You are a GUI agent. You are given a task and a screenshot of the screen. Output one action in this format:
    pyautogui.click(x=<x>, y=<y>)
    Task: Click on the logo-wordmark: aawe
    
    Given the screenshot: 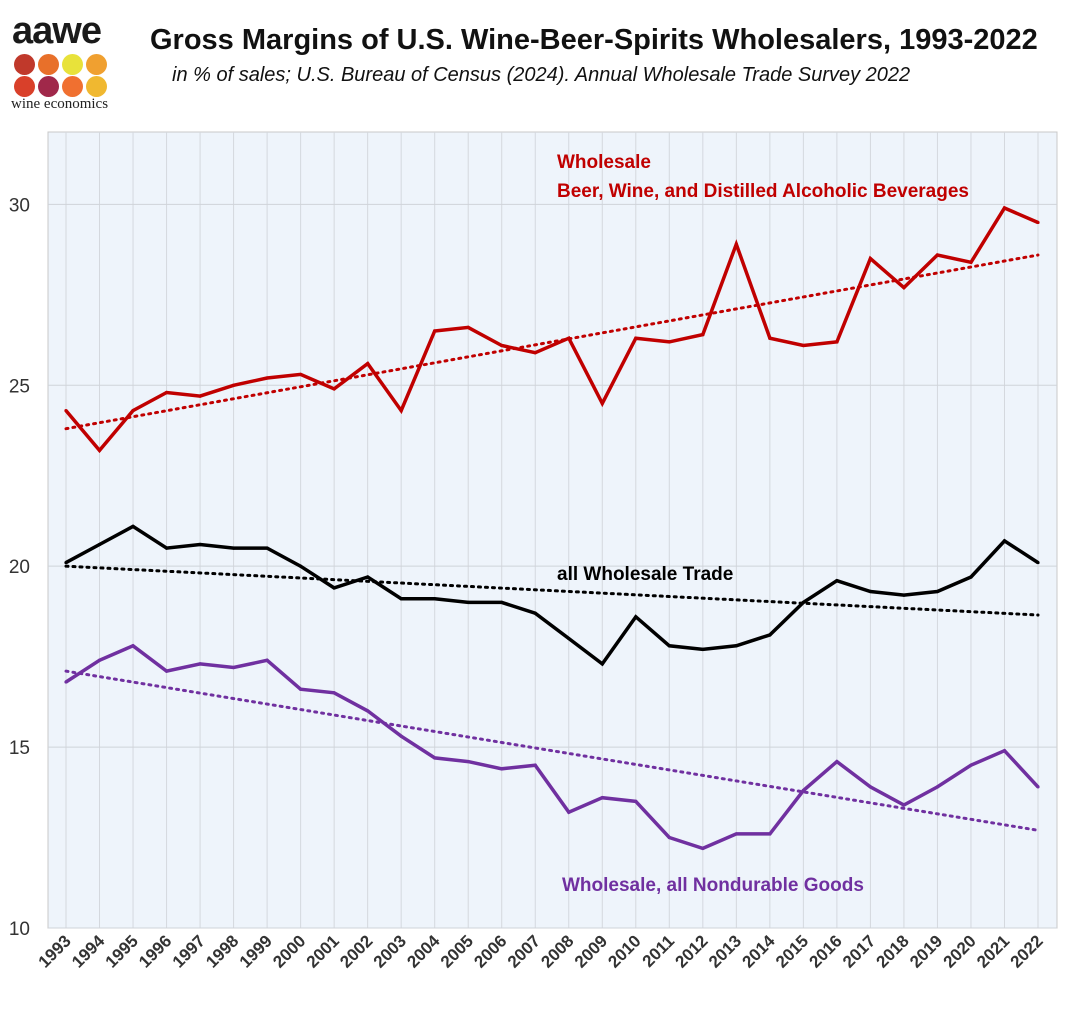 What is the action you would take?
    pyautogui.click(x=57, y=31)
    